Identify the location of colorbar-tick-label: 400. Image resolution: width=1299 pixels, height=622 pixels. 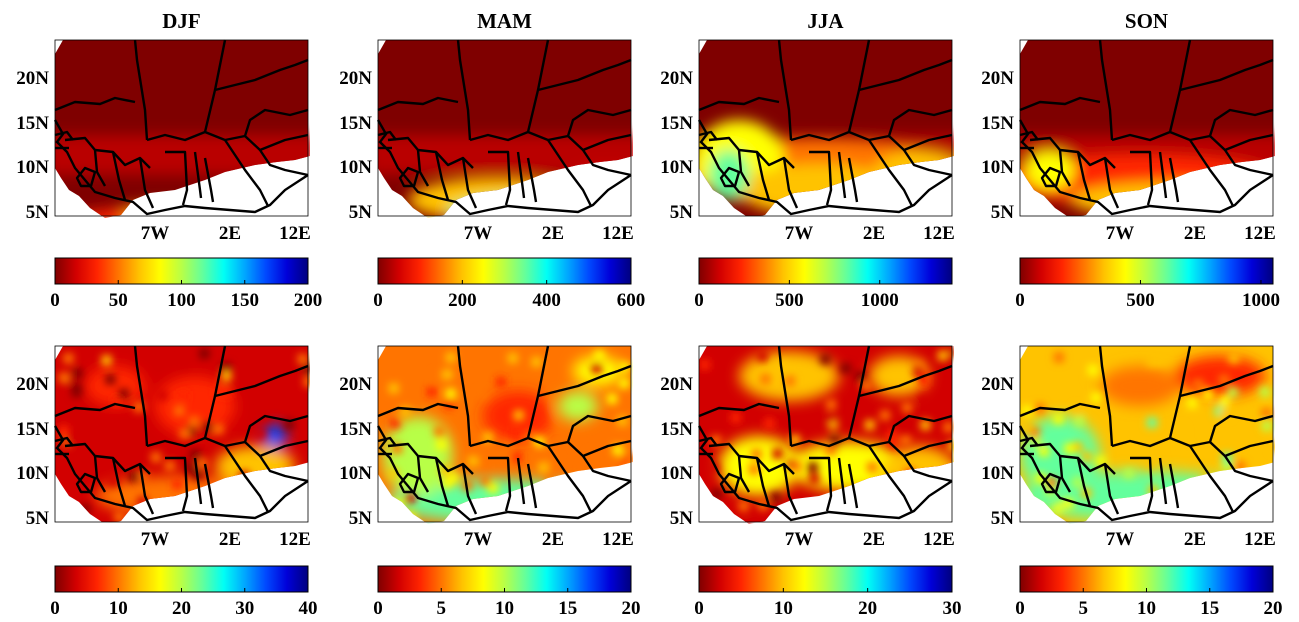
(546, 300).